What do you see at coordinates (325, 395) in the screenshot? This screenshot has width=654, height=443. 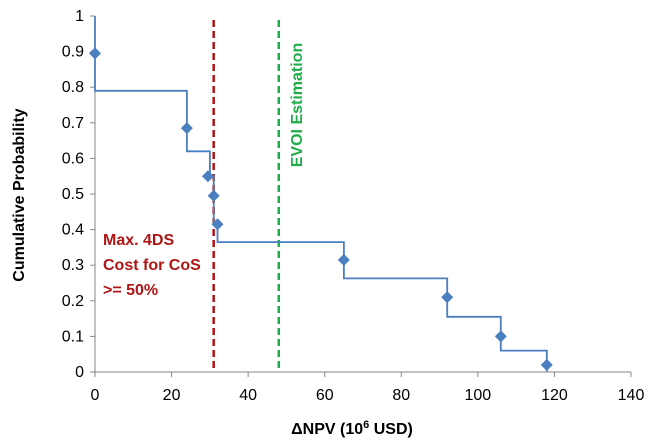 I see `x-tick-label: 60` at bounding box center [325, 395].